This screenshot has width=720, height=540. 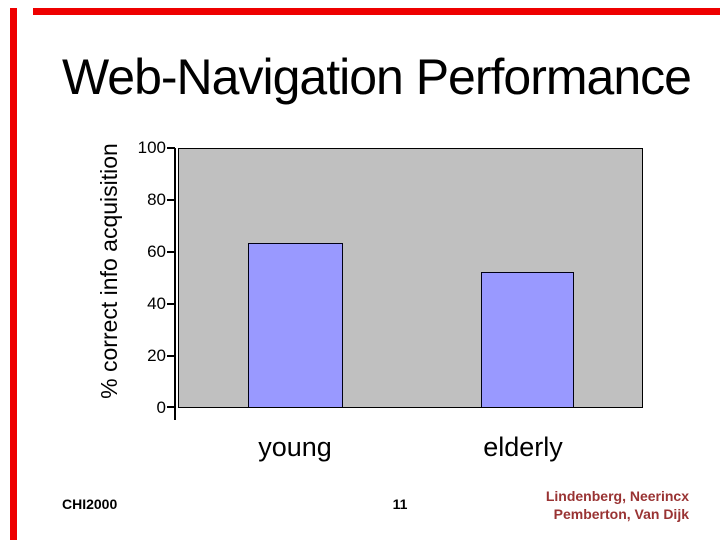 What do you see at coordinates (376, 11) in the screenshot?
I see `red-accent-bar-top` at bounding box center [376, 11].